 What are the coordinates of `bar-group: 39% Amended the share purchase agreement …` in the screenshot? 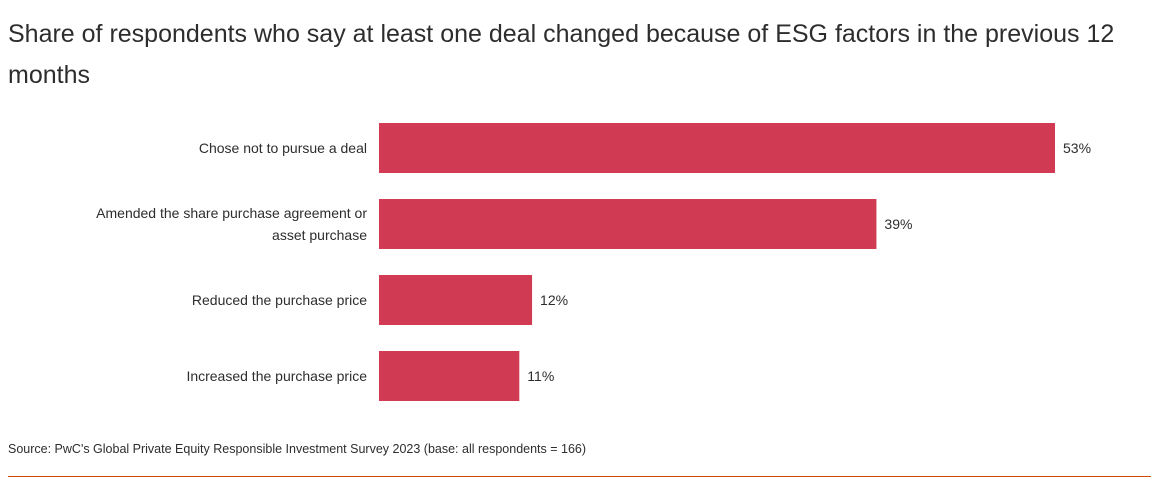 It's located at (504, 224).